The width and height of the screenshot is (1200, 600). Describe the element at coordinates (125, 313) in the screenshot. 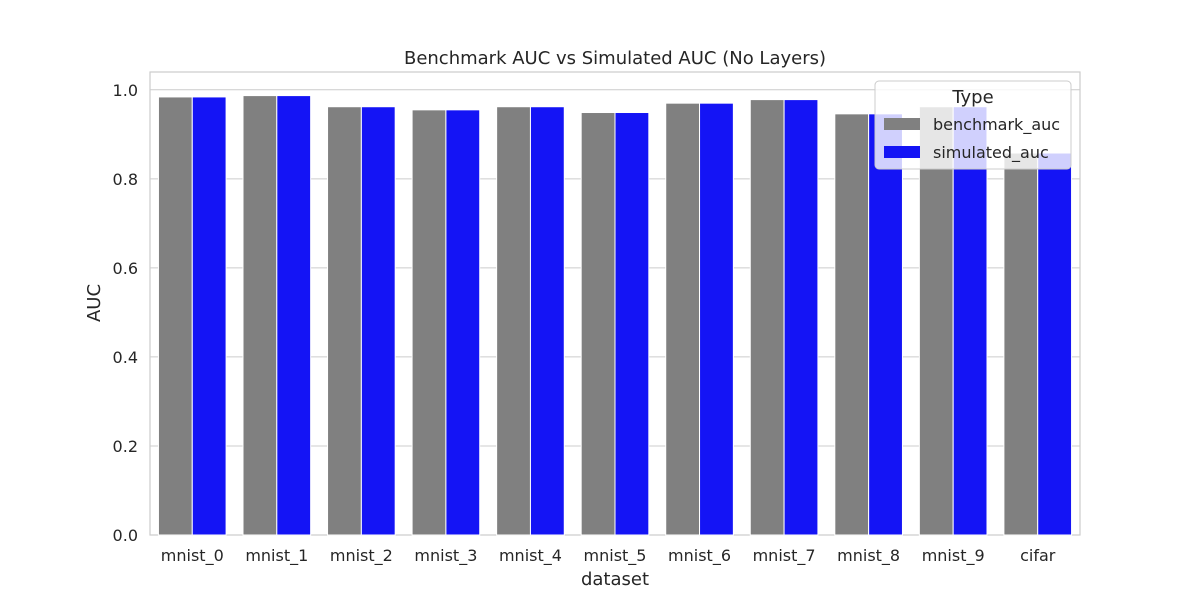

I see `y-tick-labels: 0.0 0.2 0.4 0.6 0.8 1.0` at that location.